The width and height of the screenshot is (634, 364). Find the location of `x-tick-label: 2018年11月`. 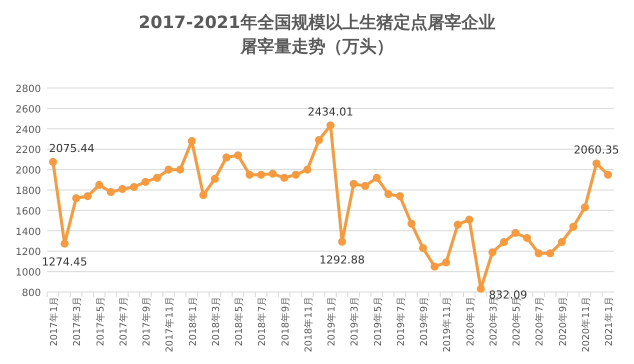

x-tick-label: 2018年11月 is located at coordinates (308, 324).